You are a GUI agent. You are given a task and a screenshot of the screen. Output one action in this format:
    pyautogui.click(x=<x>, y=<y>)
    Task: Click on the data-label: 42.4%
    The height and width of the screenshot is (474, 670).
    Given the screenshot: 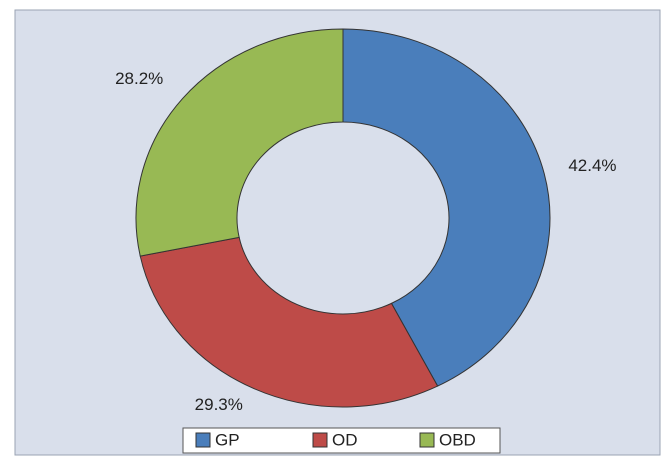 What is the action you would take?
    pyautogui.click(x=592, y=165)
    